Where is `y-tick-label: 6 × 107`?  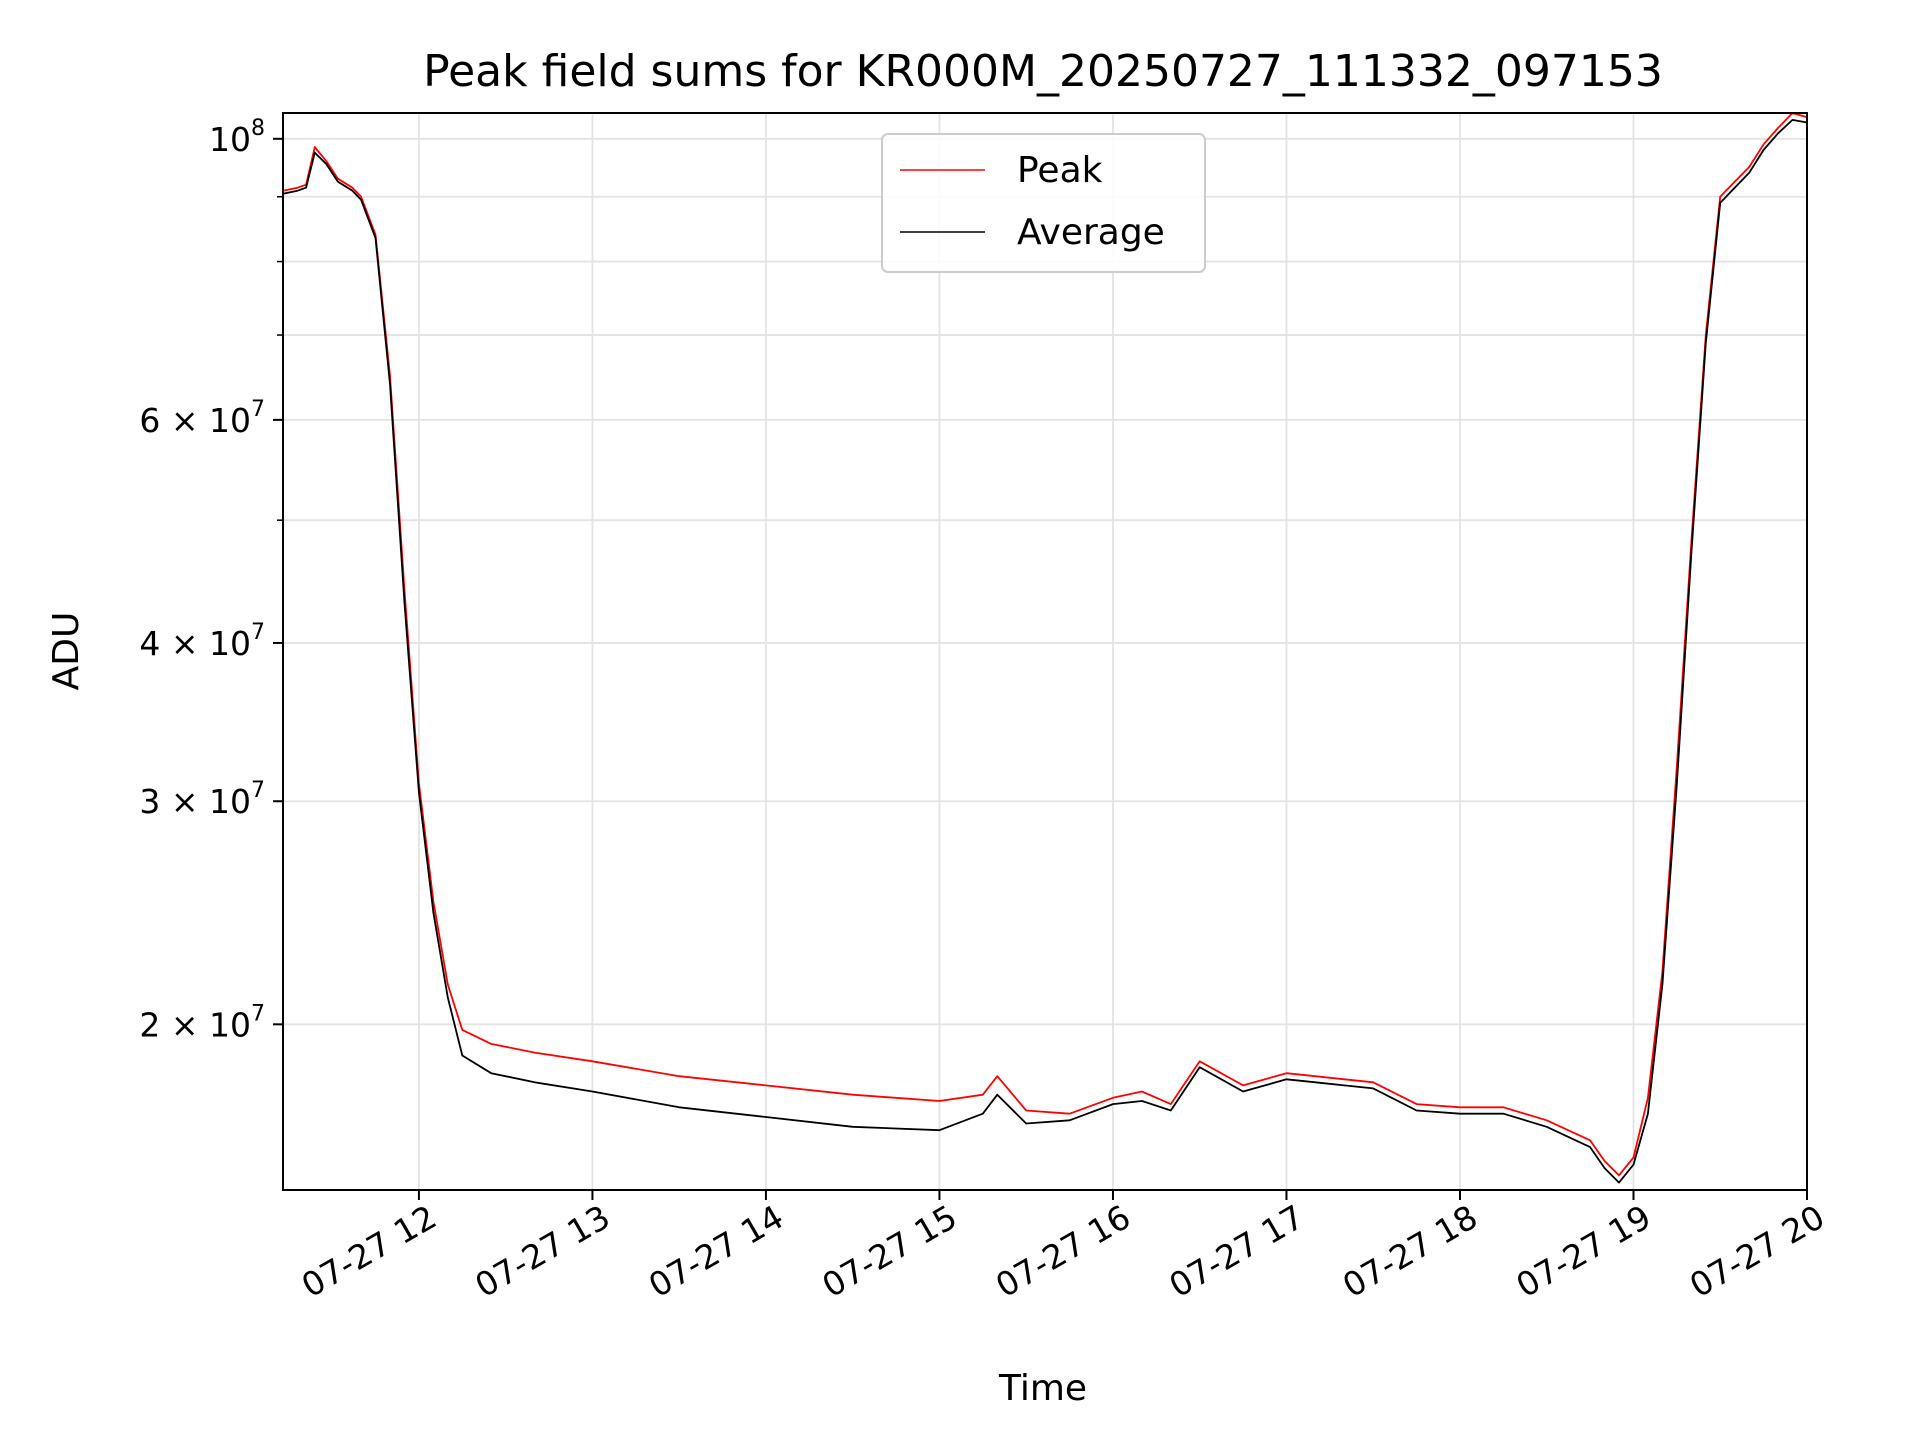 y-tick-label: 6 × 107 is located at coordinates (202, 418).